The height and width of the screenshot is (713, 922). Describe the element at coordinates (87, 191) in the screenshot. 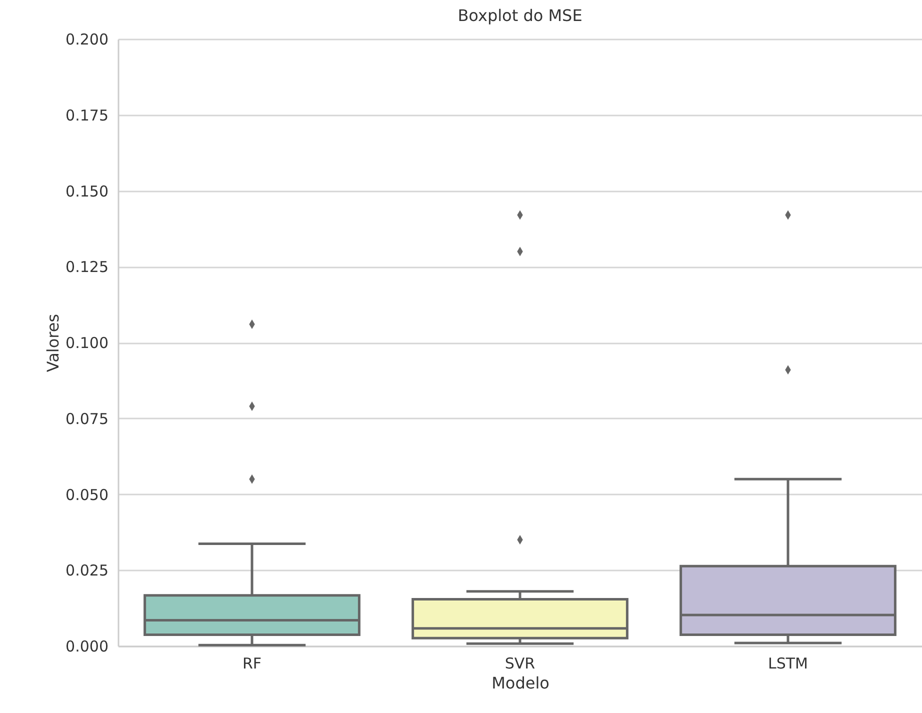

I see `y-tick-label: 0.150` at that location.